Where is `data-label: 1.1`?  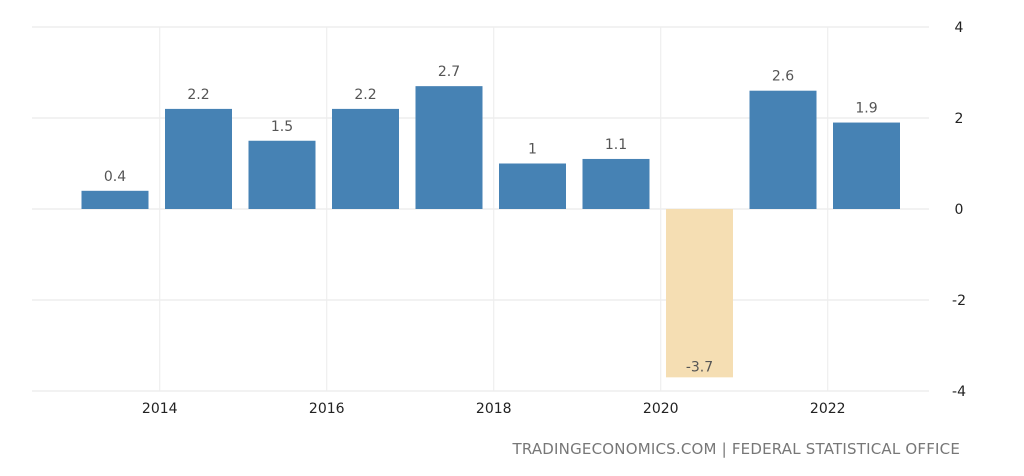 data-label: 1.1 is located at coordinates (616, 145).